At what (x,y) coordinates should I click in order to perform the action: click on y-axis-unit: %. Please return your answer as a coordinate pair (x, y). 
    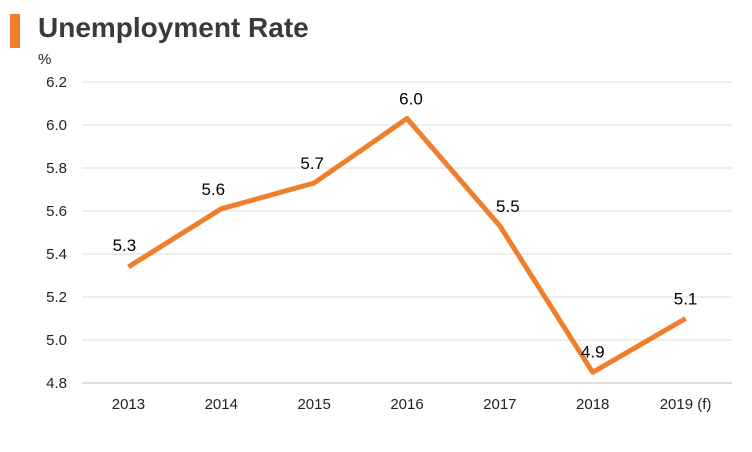
    Looking at the image, I should click on (44, 59).